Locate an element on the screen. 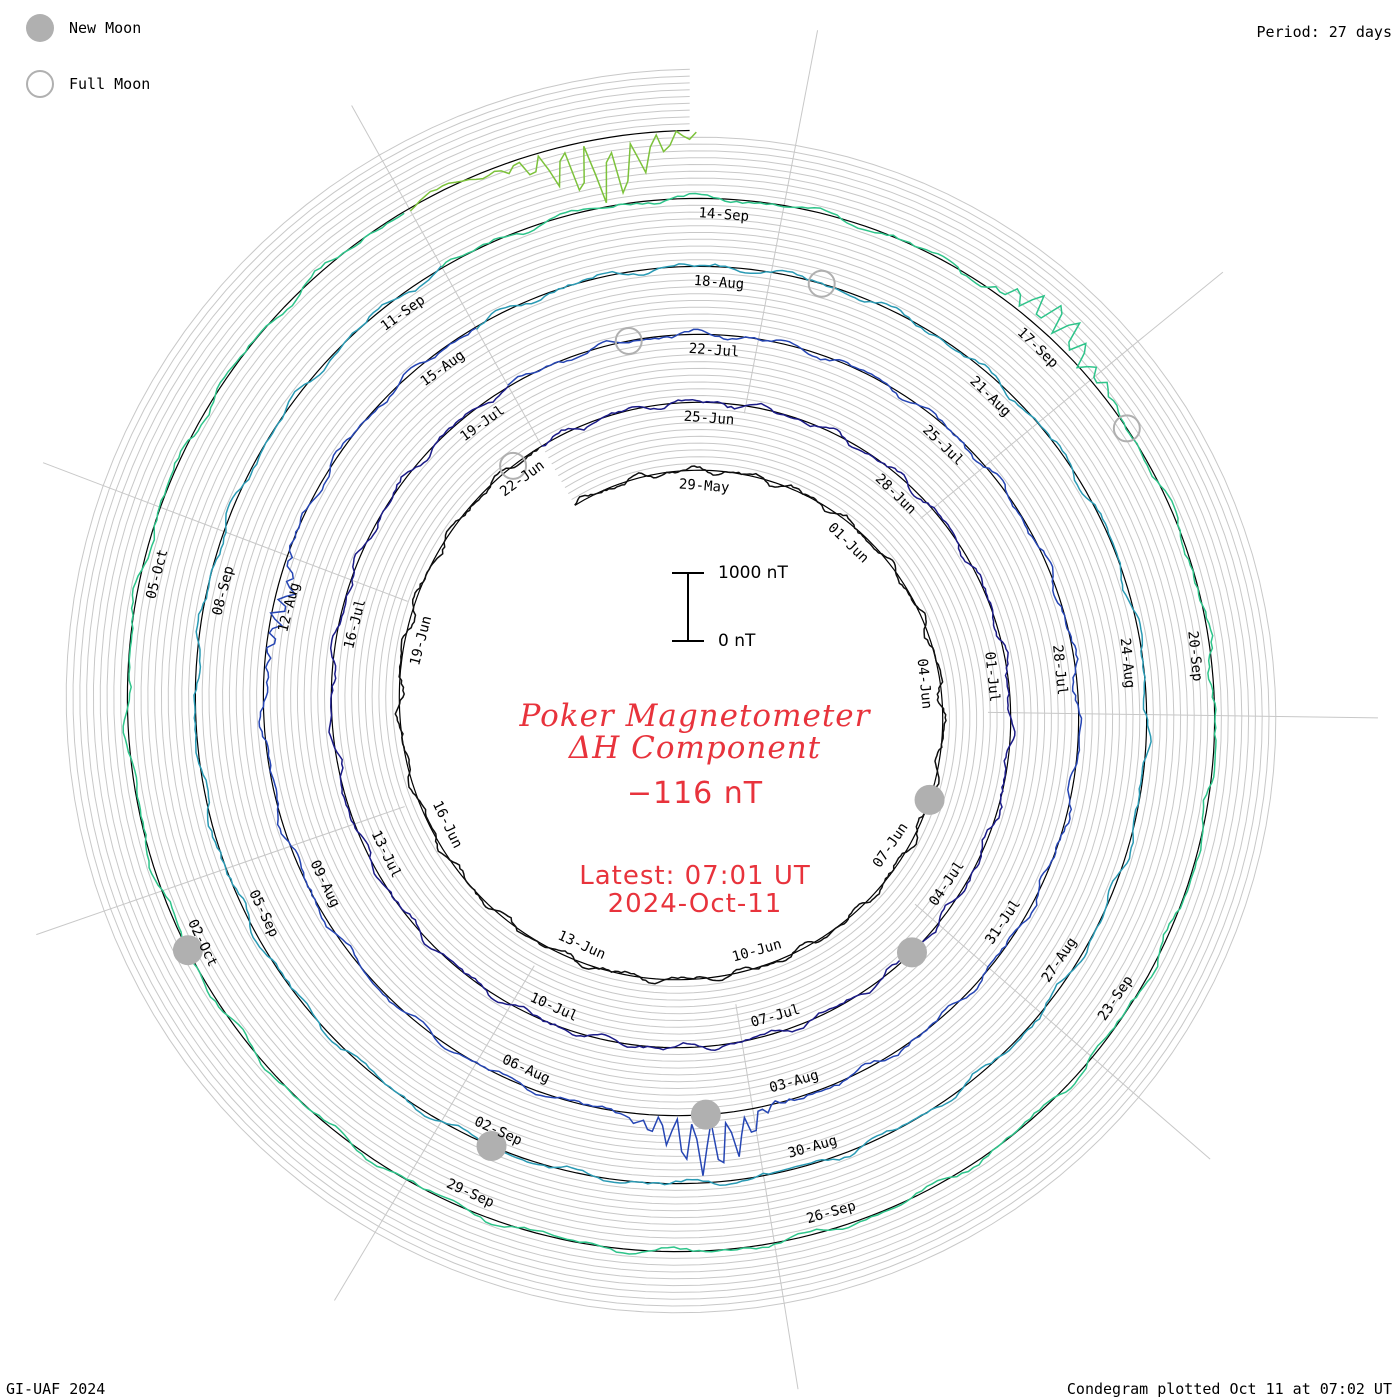 The height and width of the screenshot is (1400, 1400). chart-title: Poker Magnetometer ΔH Component is located at coordinates (695, 732).